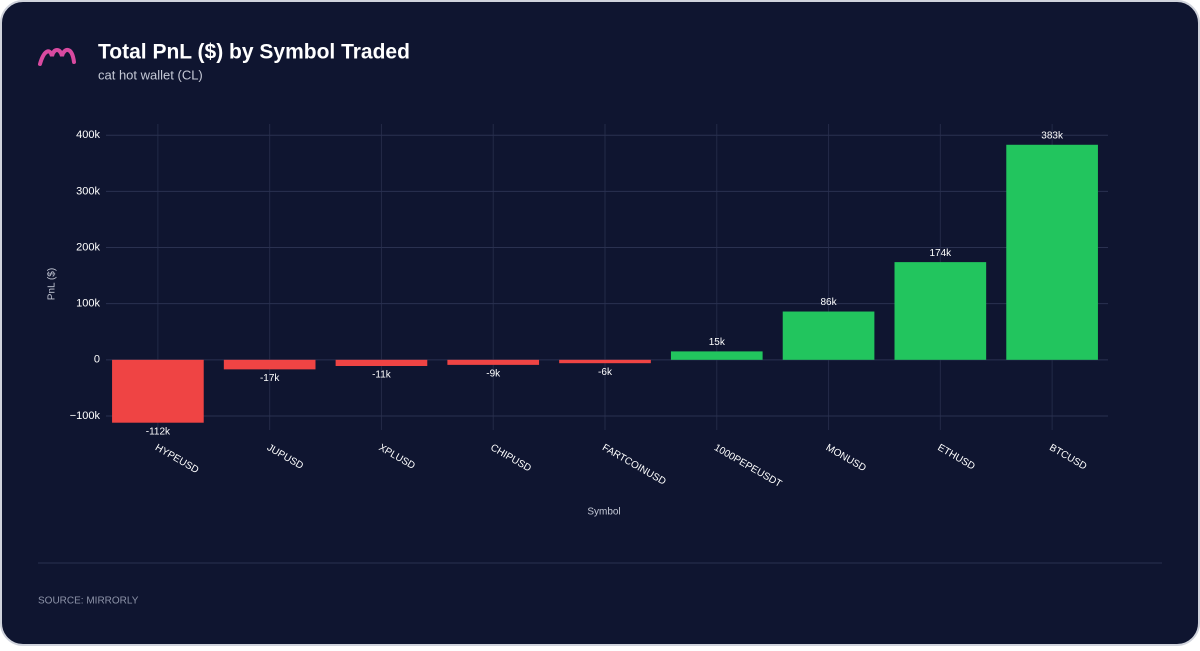 The width and height of the screenshot is (1200, 651). Describe the element at coordinates (605, 372) in the screenshot. I see `value-label: -6k` at that location.